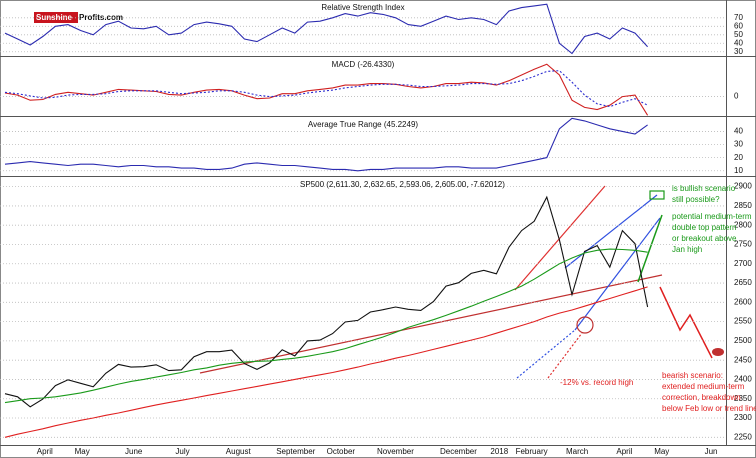 This screenshot has height=458, width=756. I want to click on logo-box, so click(56, 17).